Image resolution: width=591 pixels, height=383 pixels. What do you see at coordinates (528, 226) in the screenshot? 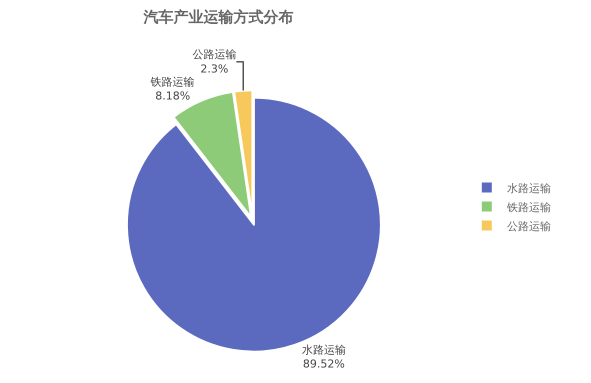
I see `legend-label: 公路运输` at bounding box center [528, 226].